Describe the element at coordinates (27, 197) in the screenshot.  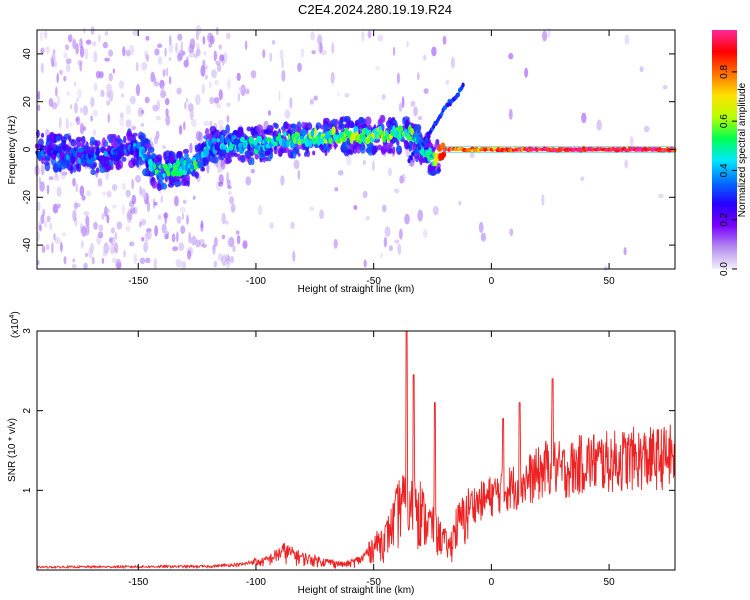
I see `y-tick-label: -20` at that location.